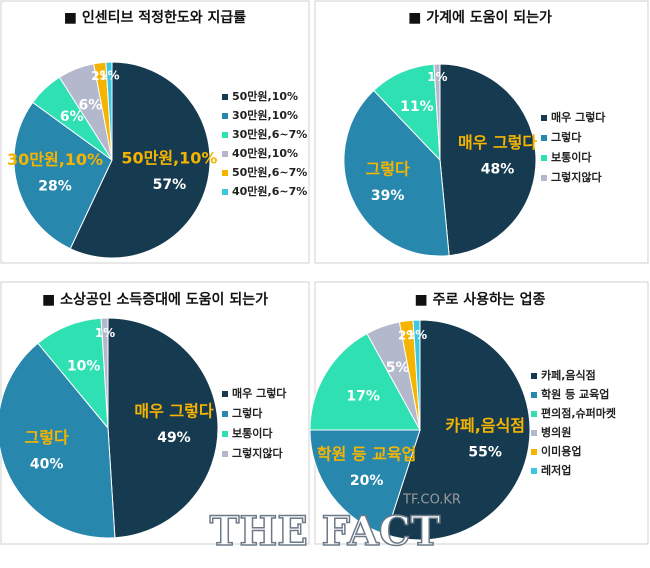  I want to click on slice-label: 55%, so click(485, 452).